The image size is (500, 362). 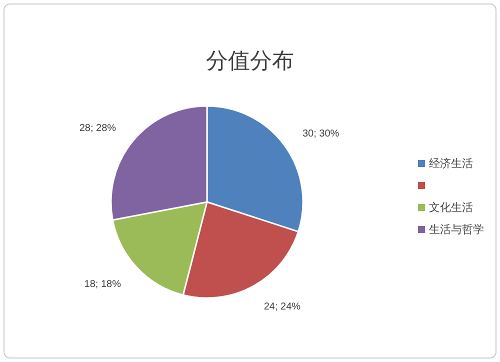 I want to click on legend-label: 文化生活, so click(x=451, y=207).